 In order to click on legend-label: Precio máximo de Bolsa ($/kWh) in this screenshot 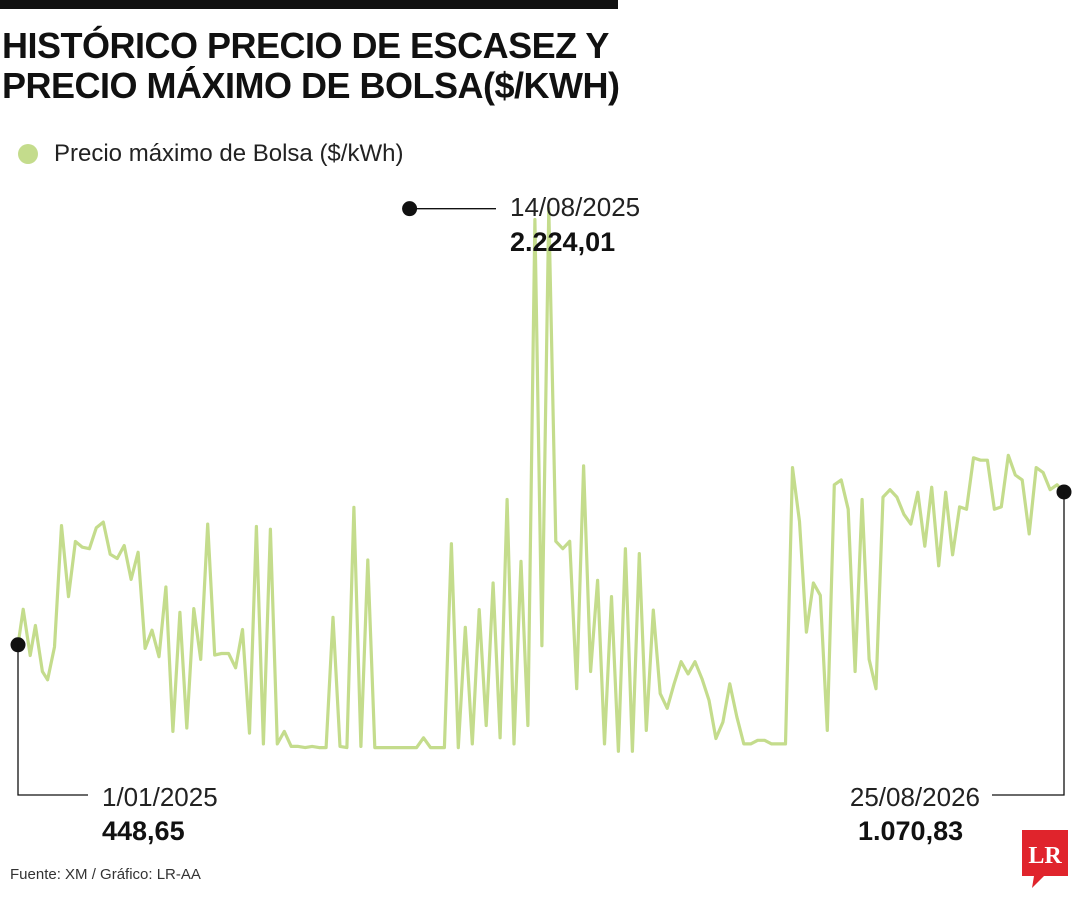, I will do `click(229, 153)`.